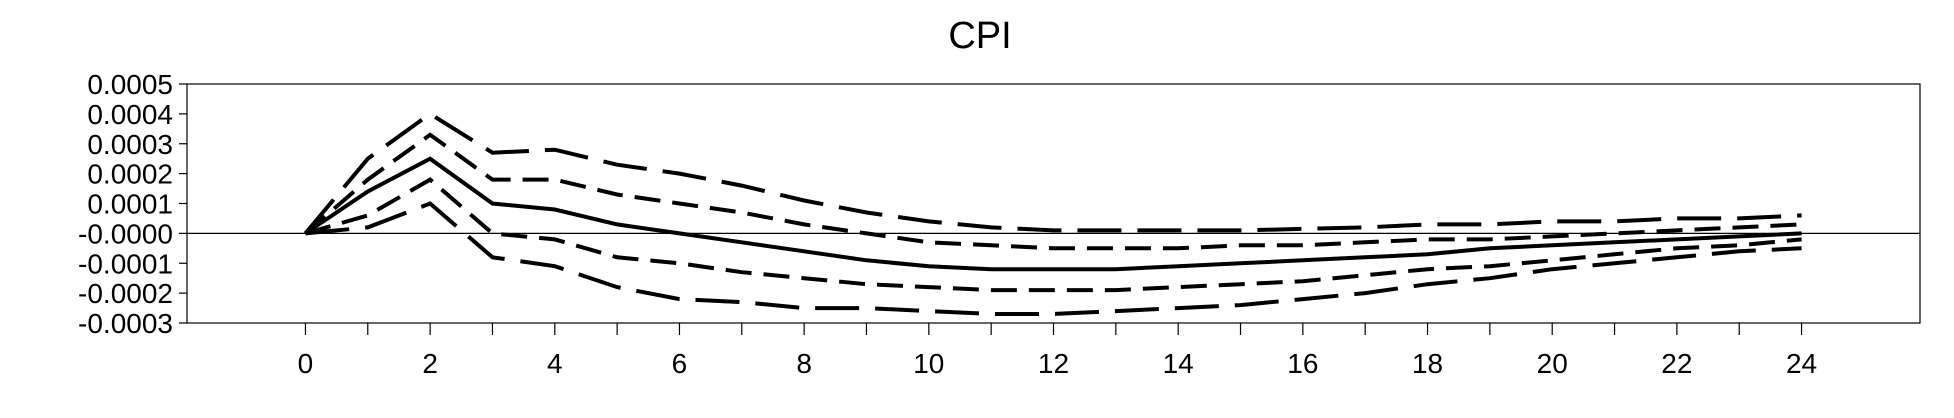 Image resolution: width=1954 pixels, height=418 pixels. What do you see at coordinates (125, 293) in the screenshot?
I see `y-tick-label: -0.0002` at bounding box center [125, 293].